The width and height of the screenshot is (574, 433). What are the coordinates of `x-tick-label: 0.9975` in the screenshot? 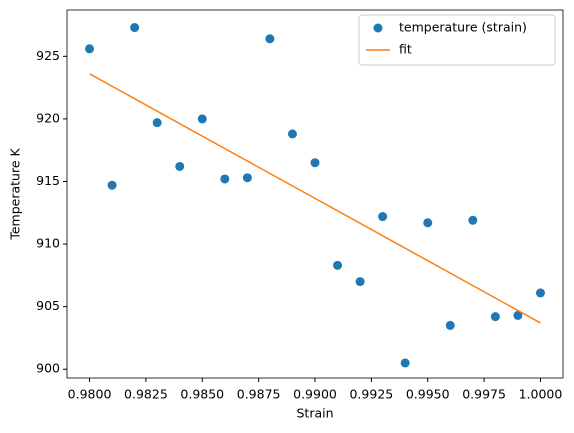 It's located at (484, 394).